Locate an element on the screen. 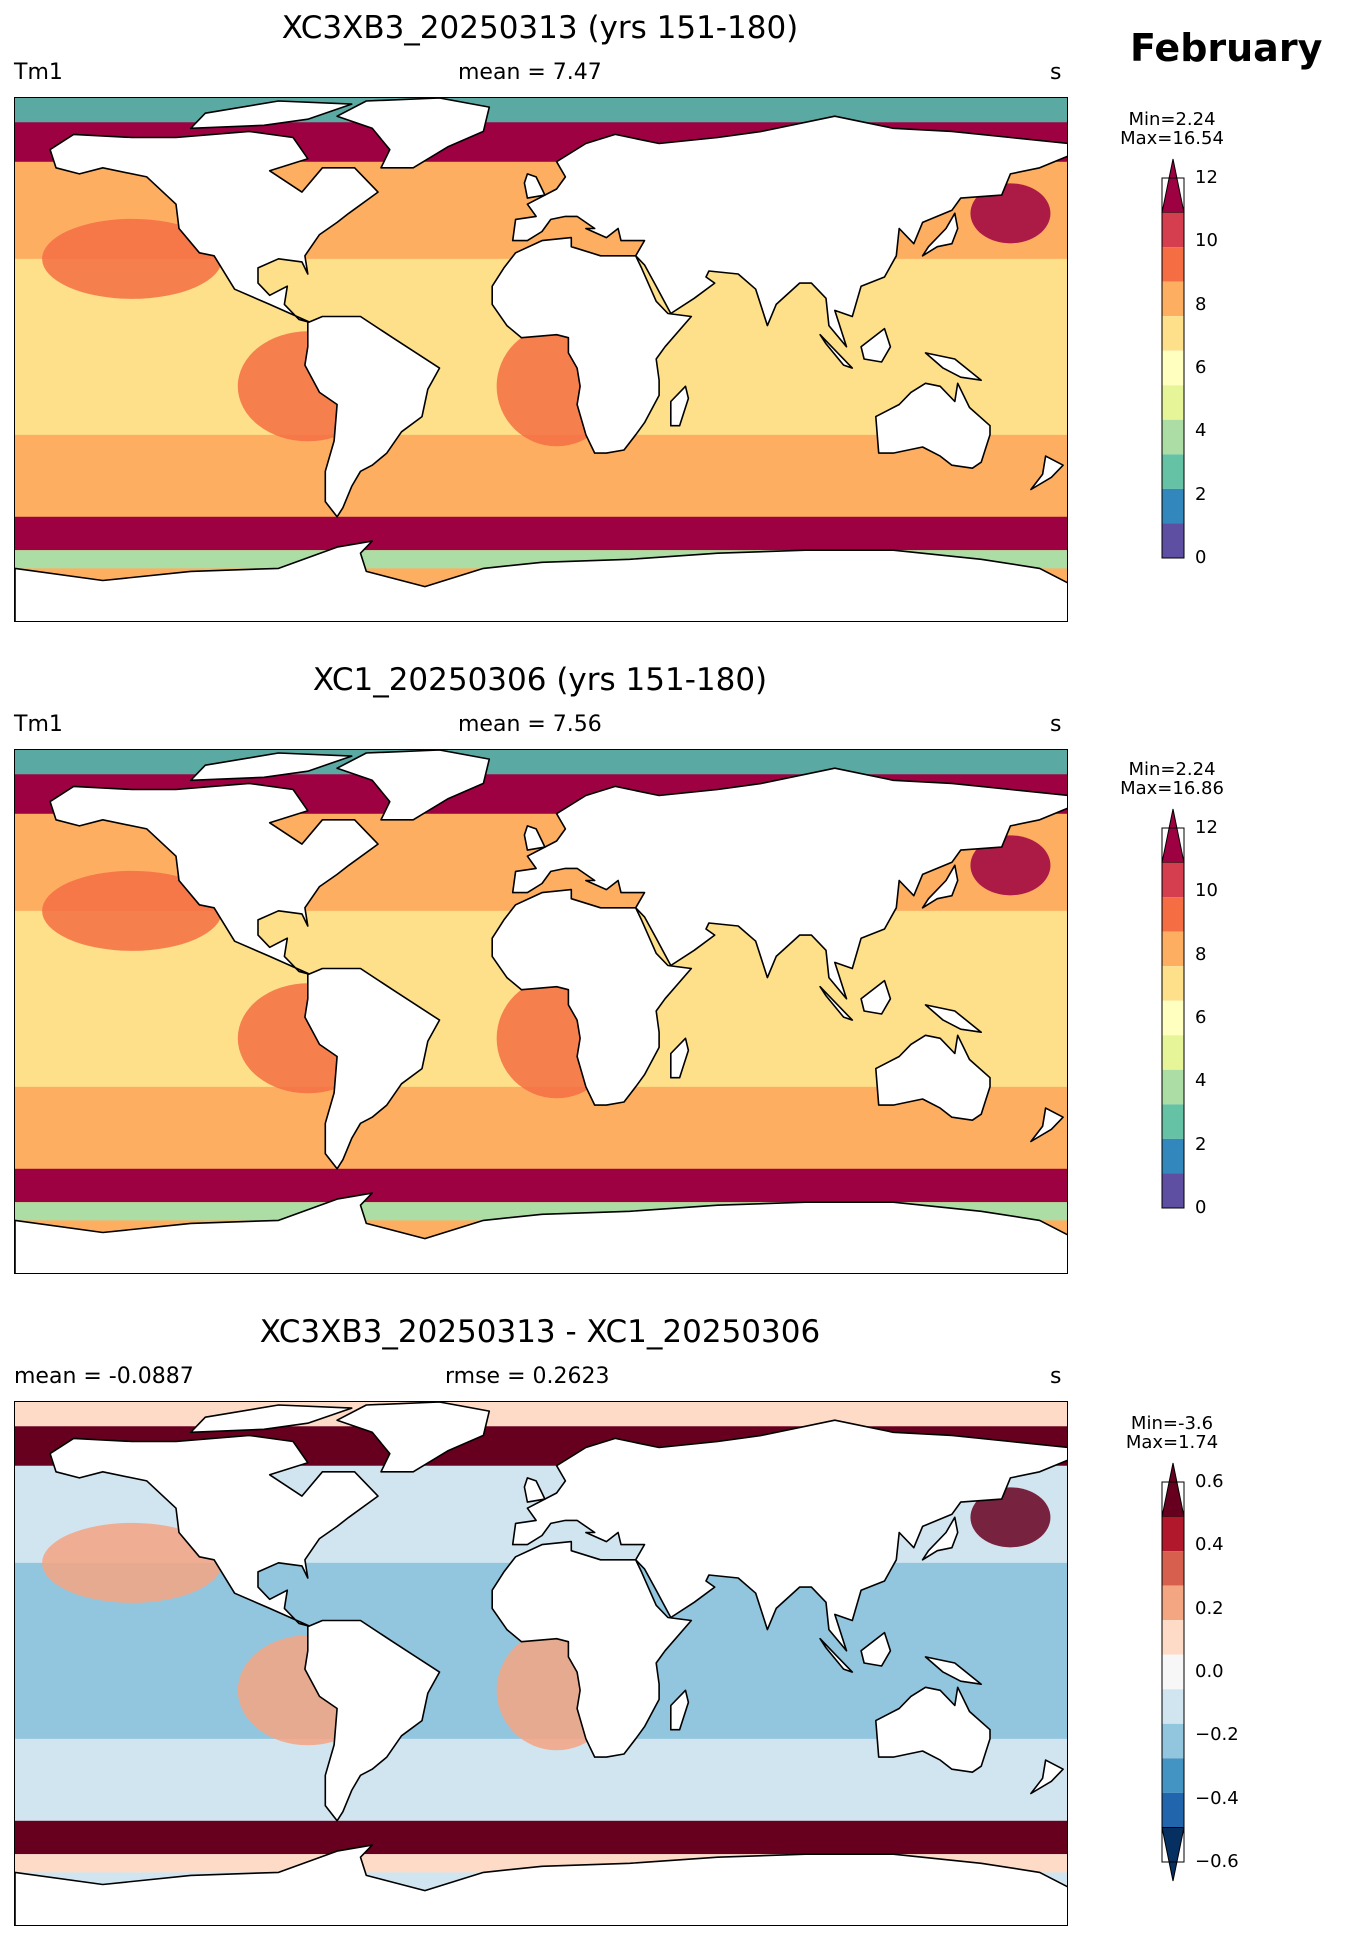 The height and width of the screenshot is (1939, 1358). panel-title: XC3XB3_20250313 (yrs 151-180) is located at coordinates (540, 28).